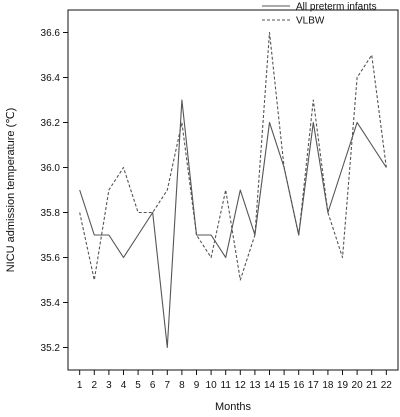 This screenshot has height=417, width=400. I want to click on x-tick-label: 19, so click(343, 385).